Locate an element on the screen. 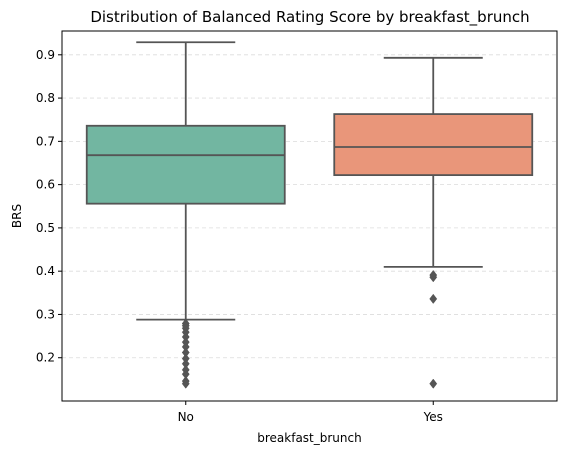 Image resolution: width=567 pixels, height=455 pixels. y-axis-label: BRS is located at coordinates (17, 216).